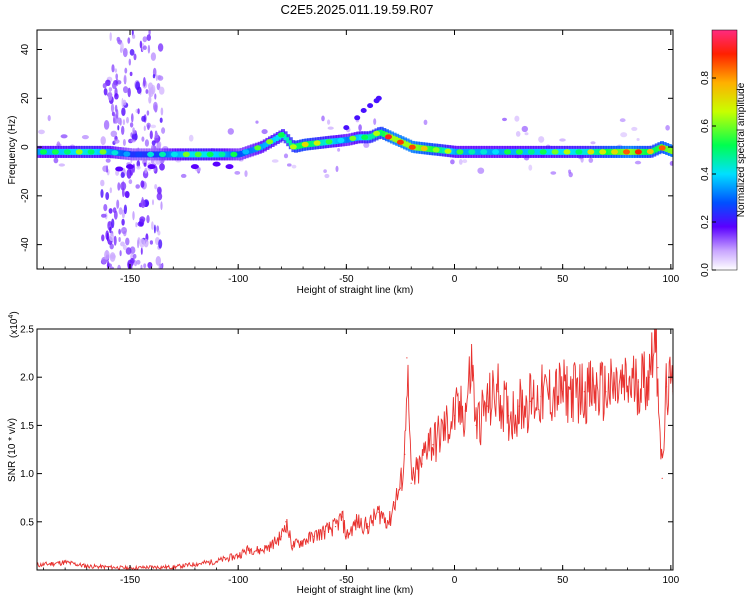 The height and width of the screenshot is (600, 750). What do you see at coordinates (670, 279) in the screenshot?
I see `x-tick-label: 100` at bounding box center [670, 279].